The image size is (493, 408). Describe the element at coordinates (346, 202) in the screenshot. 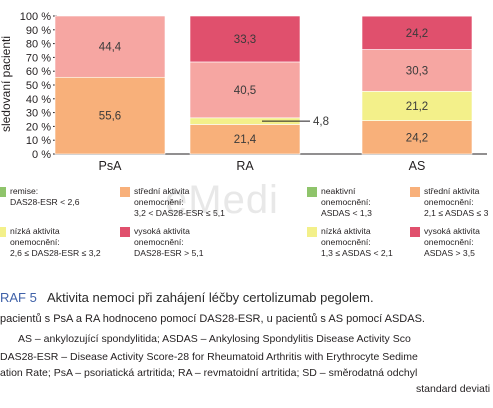

I see `legend-label: neaktivní onemocnění: ASDAS < 1,3` at that location.